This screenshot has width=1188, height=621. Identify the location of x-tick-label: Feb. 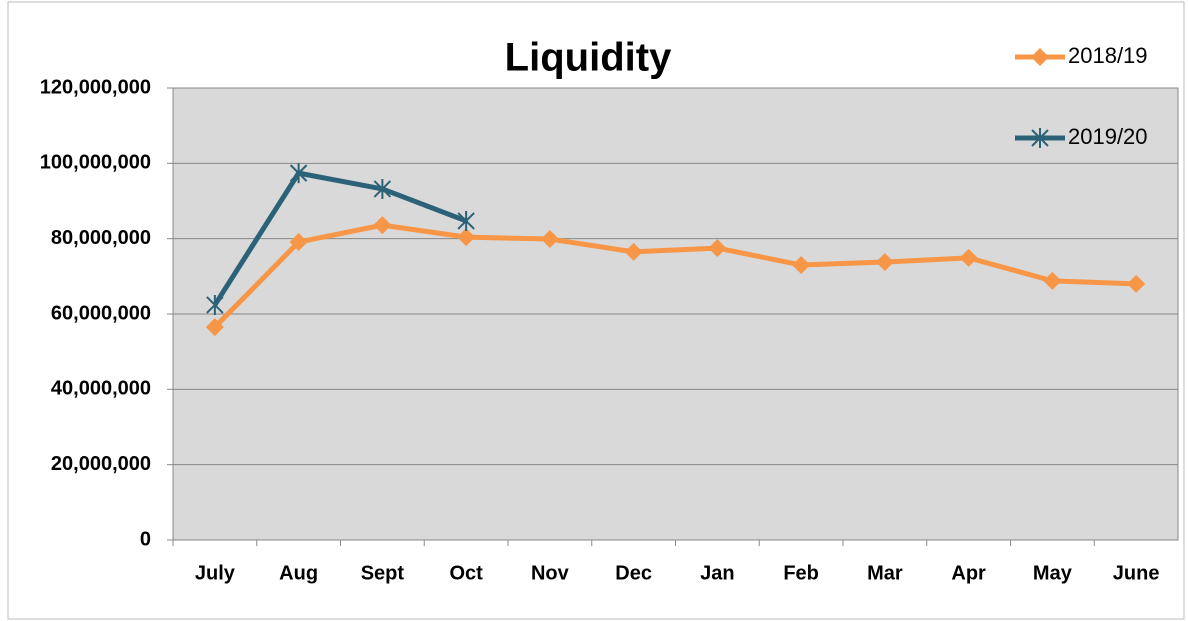
(801, 573).